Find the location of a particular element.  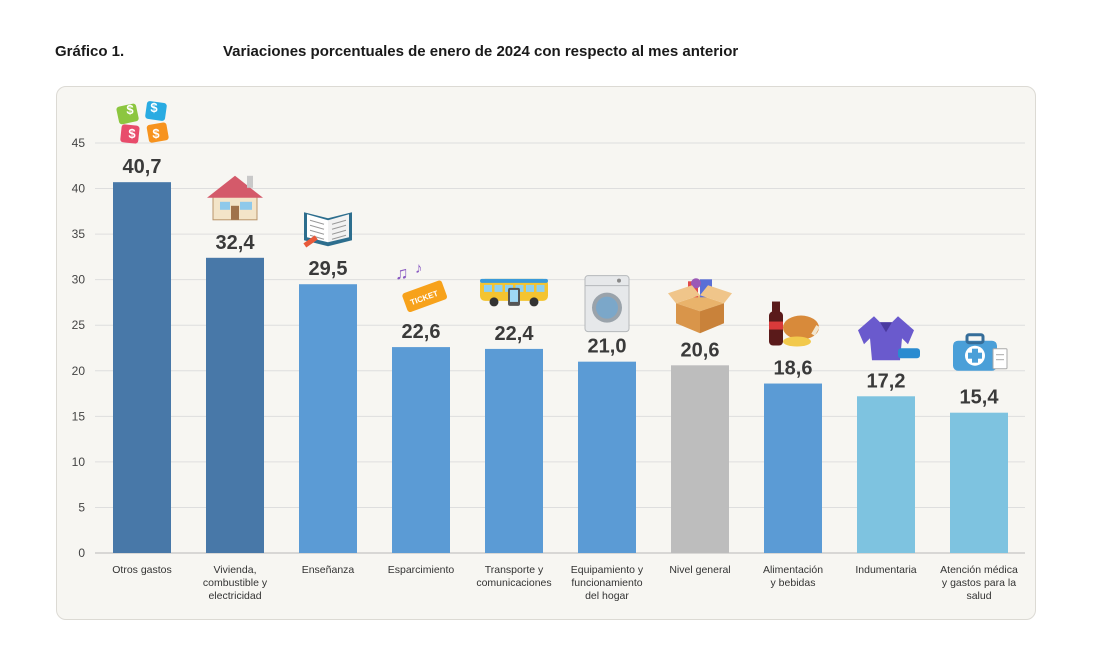

house-icon is located at coordinates (235, 198).